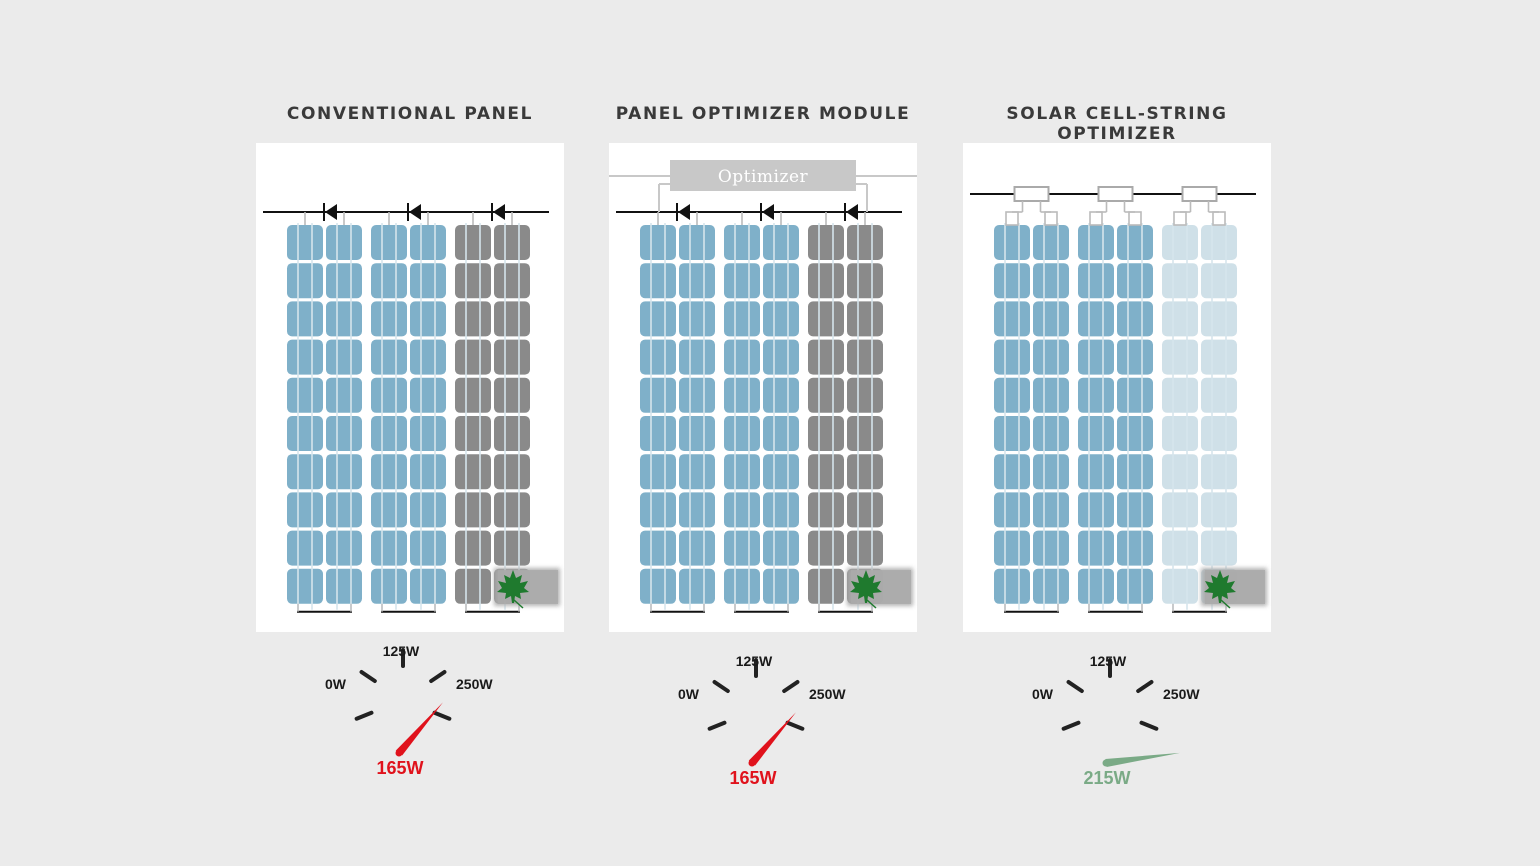 The image size is (1540, 866). What do you see at coordinates (1106, 778) in the screenshot?
I see `gauge-value: 215W` at bounding box center [1106, 778].